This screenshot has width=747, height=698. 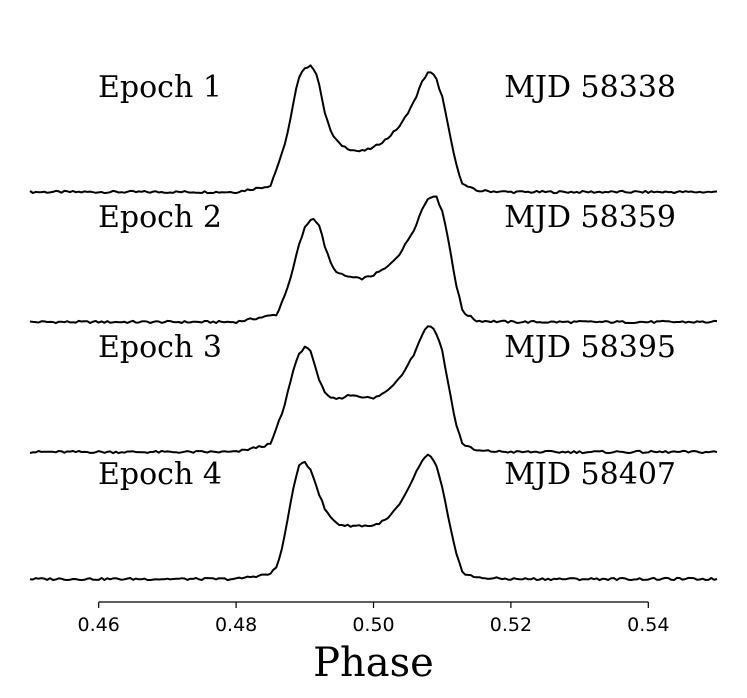 What do you see at coordinates (590, 347) in the screenshot?
I see `mjd-label-3: MJD 58395` at bounding box center [590, 347].